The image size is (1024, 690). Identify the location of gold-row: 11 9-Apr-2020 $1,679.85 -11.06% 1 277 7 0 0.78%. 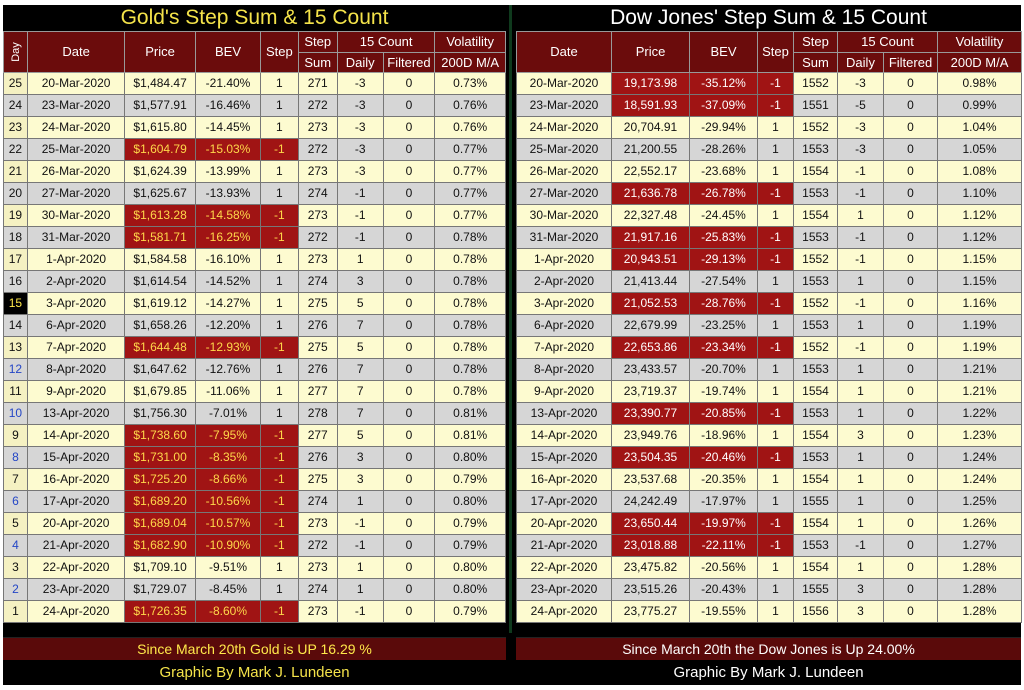
(254, 391).